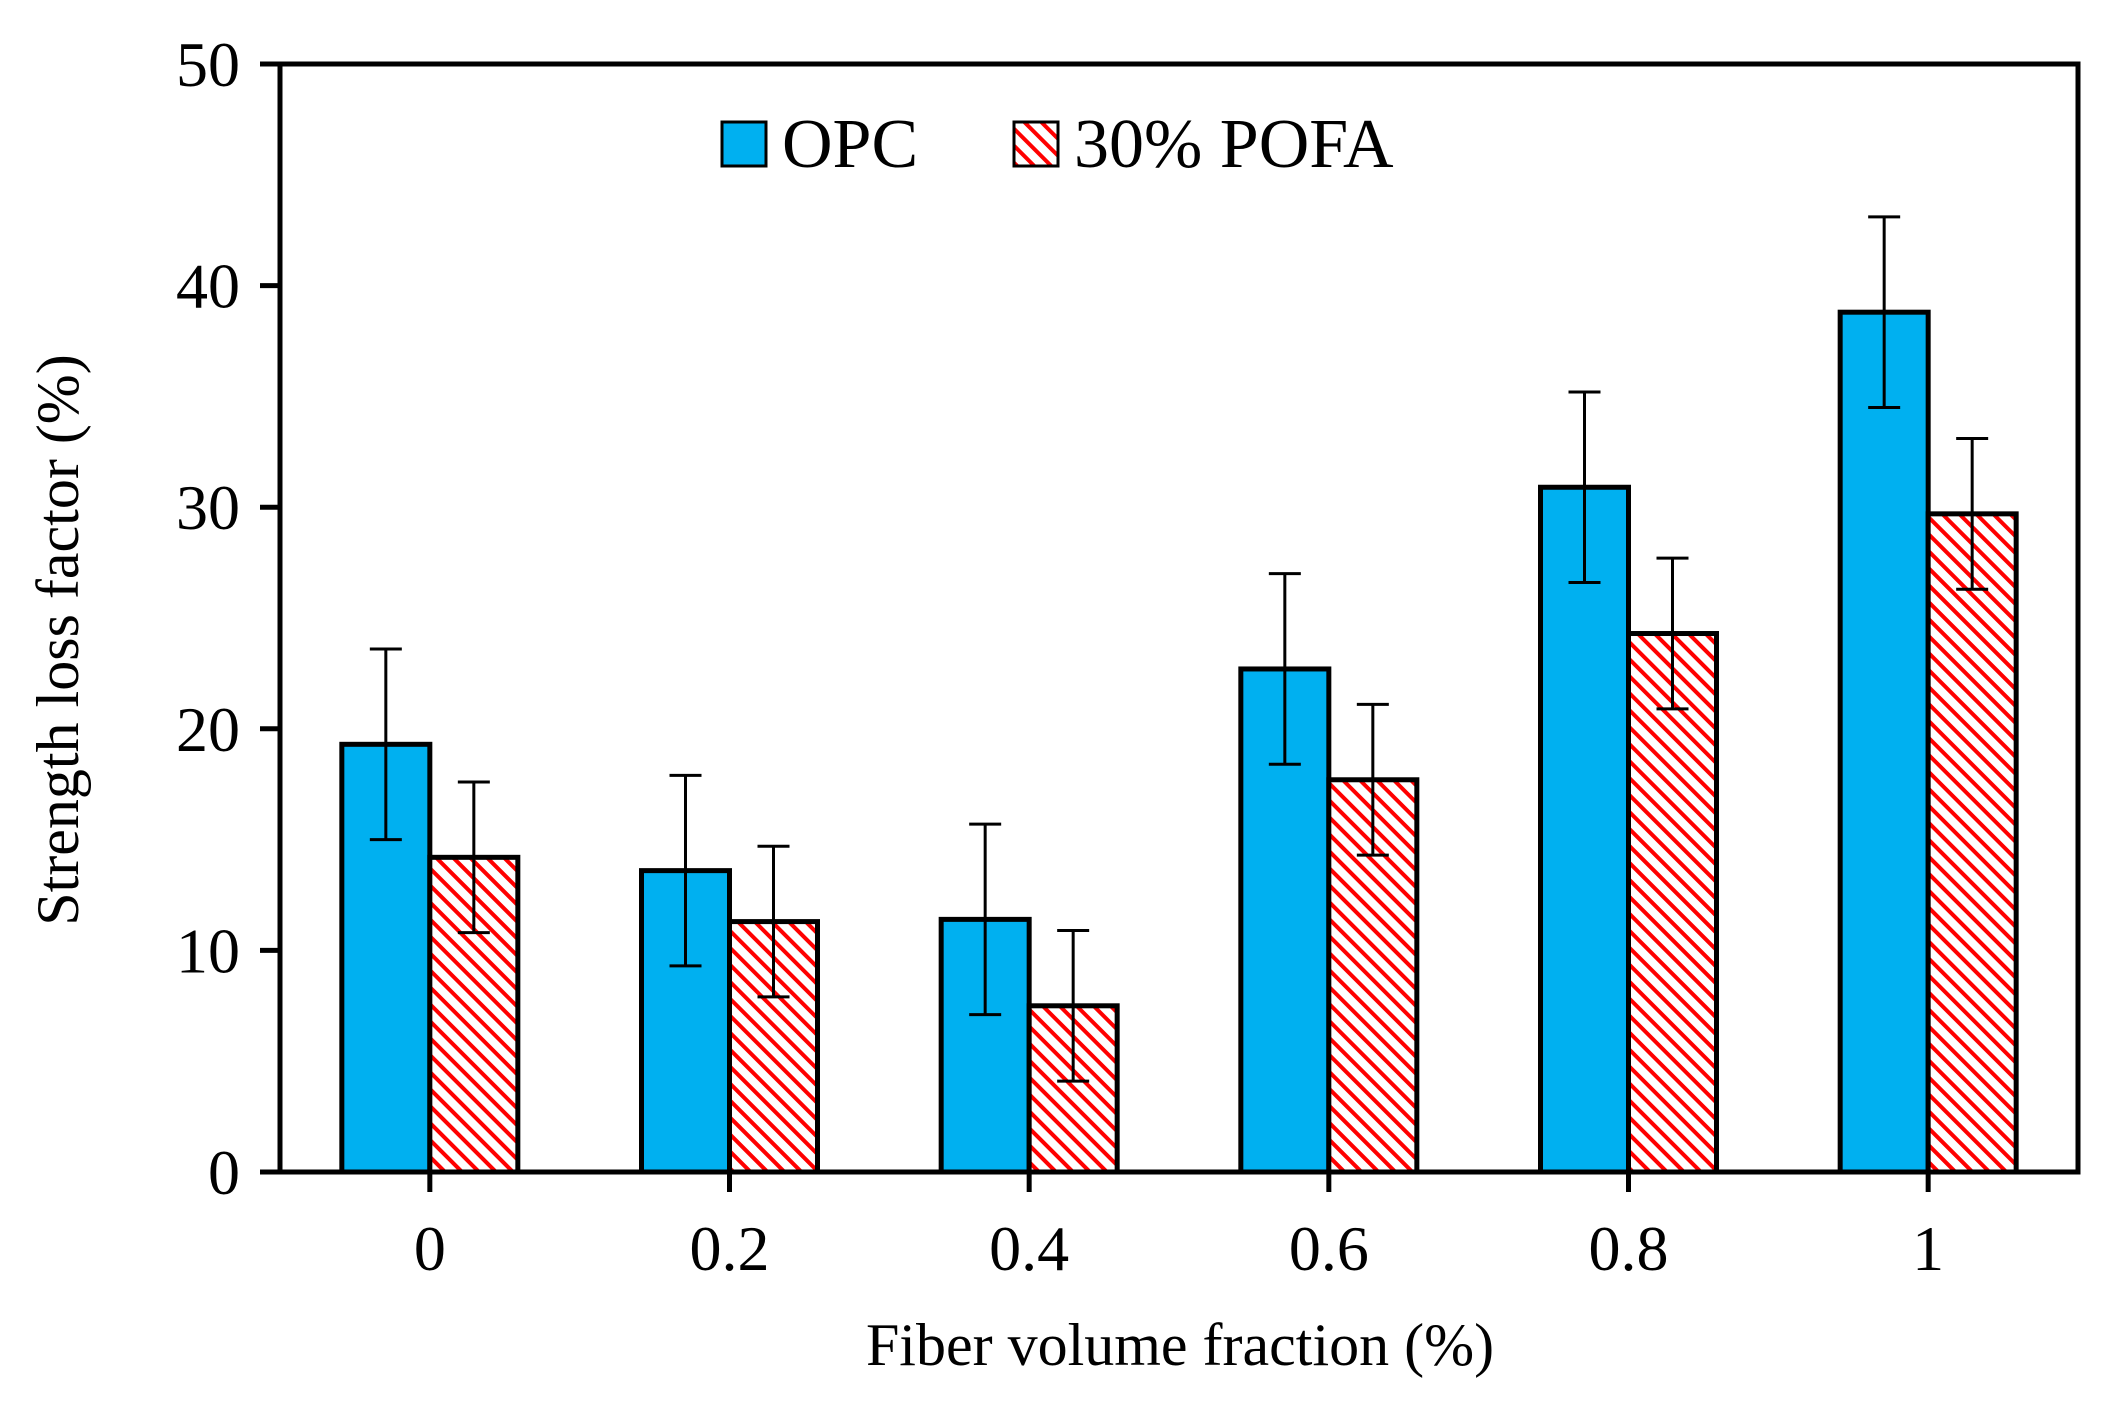  Describe the element at coordinates (224, 1172) in the screenshot. I see `y-tick-label-0: 0` at that location.